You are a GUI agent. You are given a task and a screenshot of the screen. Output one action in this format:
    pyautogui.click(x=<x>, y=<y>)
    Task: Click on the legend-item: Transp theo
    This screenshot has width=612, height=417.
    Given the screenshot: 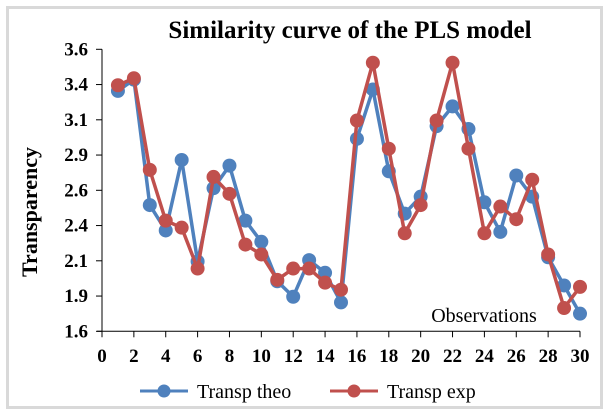 What is the action you would take?
    pyautogui.click(x=215, y=392)
    